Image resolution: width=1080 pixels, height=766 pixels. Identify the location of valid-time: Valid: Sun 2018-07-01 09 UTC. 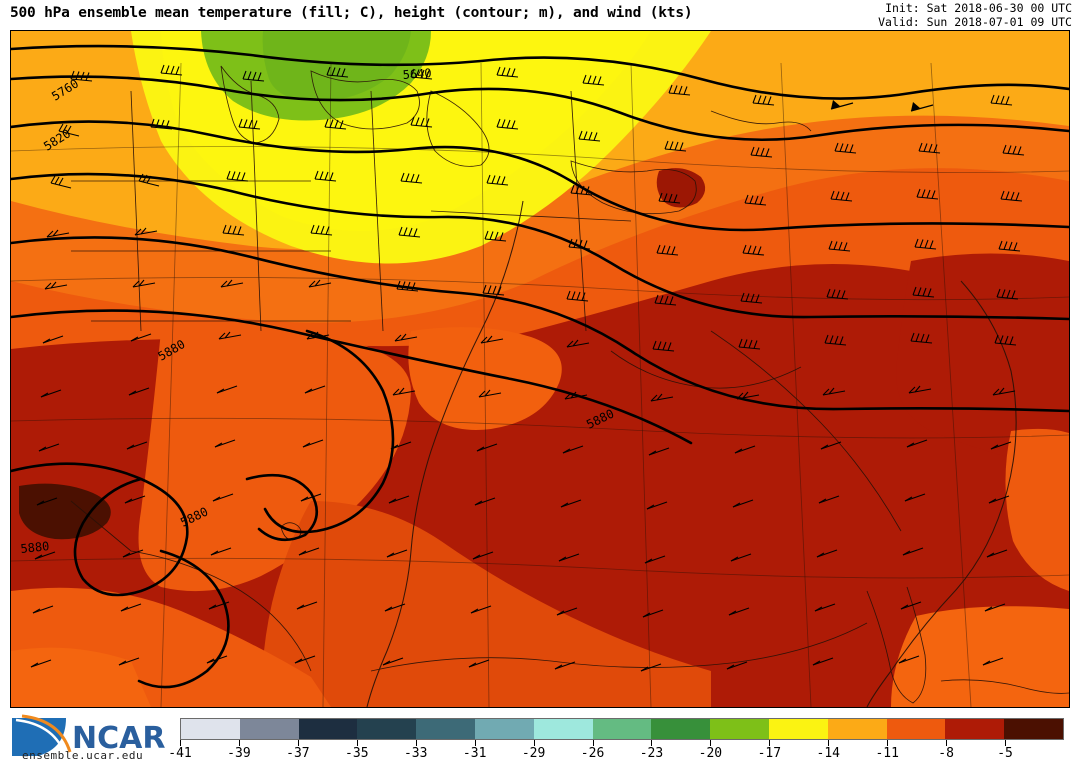
(975, 22).